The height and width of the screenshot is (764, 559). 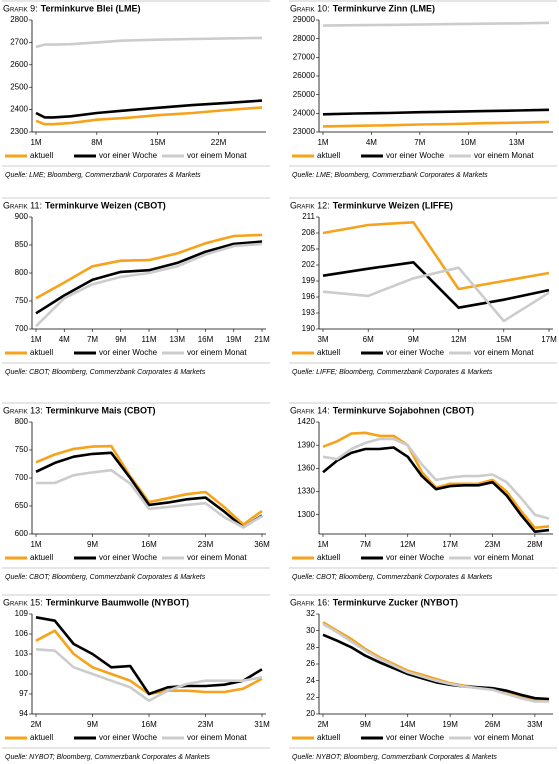 I want to click on y-tick-label: 600, so click(x=22, y=533).